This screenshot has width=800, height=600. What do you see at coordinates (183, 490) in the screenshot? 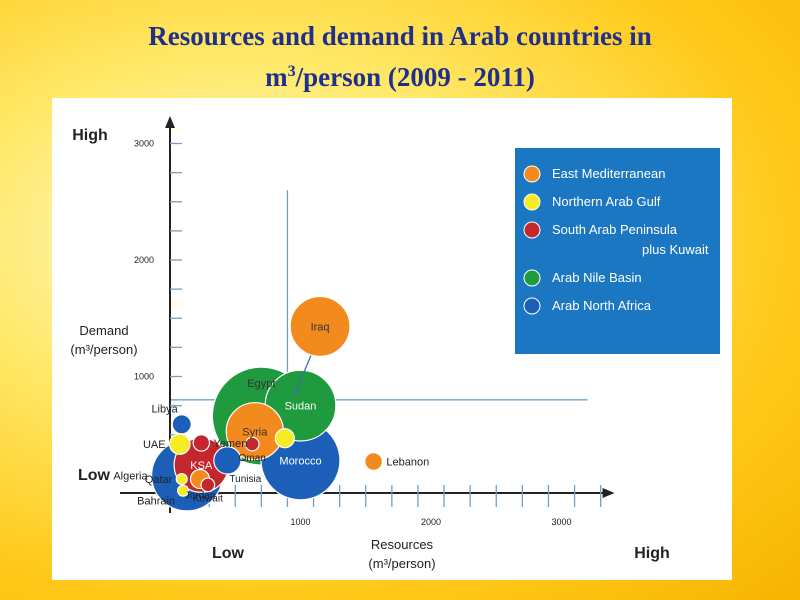
I see `bubble-bahrain` at bounding box center [183, 490].